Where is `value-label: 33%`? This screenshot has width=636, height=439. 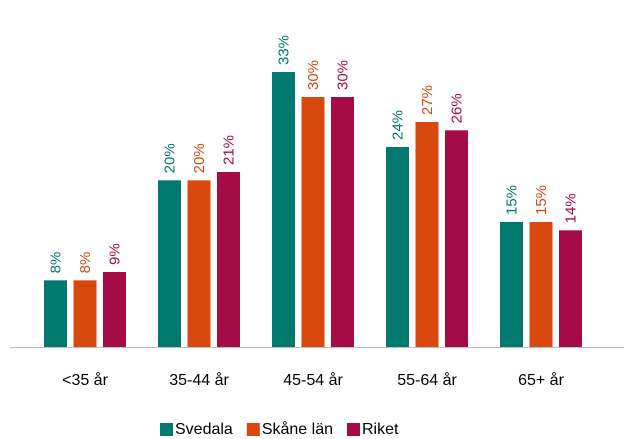
value-label: 33% is located at coordinates (284, 50).